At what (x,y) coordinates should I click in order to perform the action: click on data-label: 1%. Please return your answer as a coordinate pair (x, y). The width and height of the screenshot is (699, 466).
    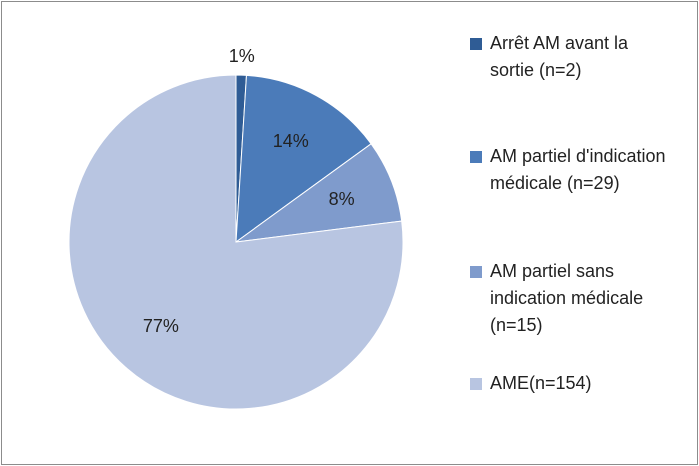
    Looking at the image, I should click on (242, 56).